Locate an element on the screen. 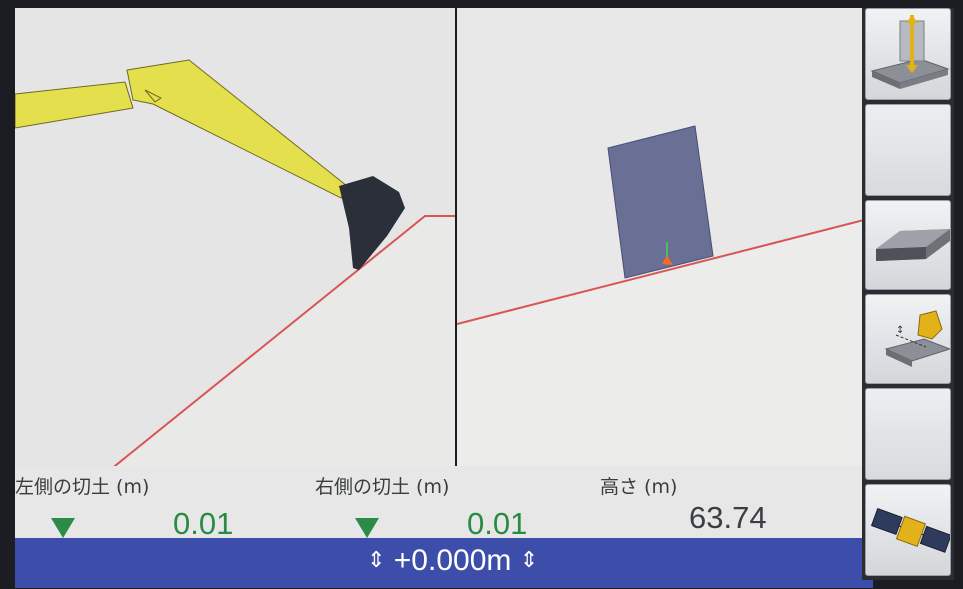  height-value: 63.74 is located at coordinates (728, 517).